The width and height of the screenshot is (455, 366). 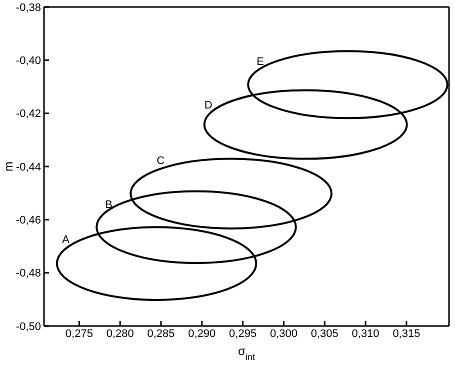 What do you see at coordinates (324, 334) in the screenshot?
I see `x-tick-label: 0,305` at bounding box center [324, 334].